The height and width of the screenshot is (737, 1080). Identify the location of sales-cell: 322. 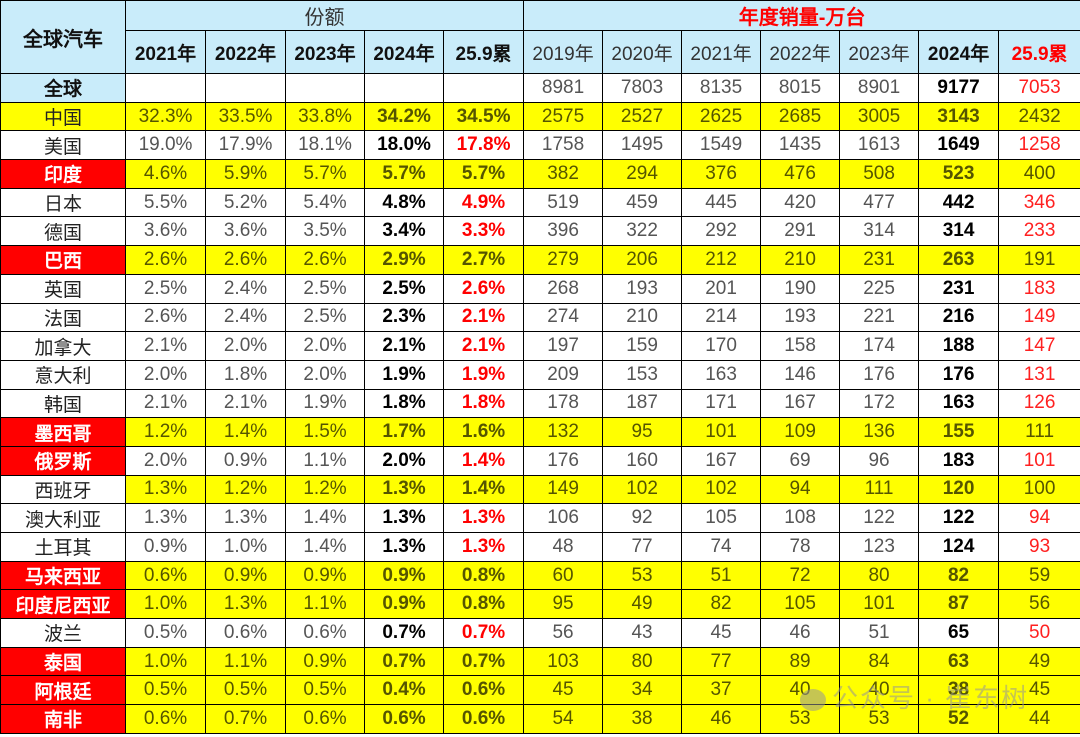
(642, 231).